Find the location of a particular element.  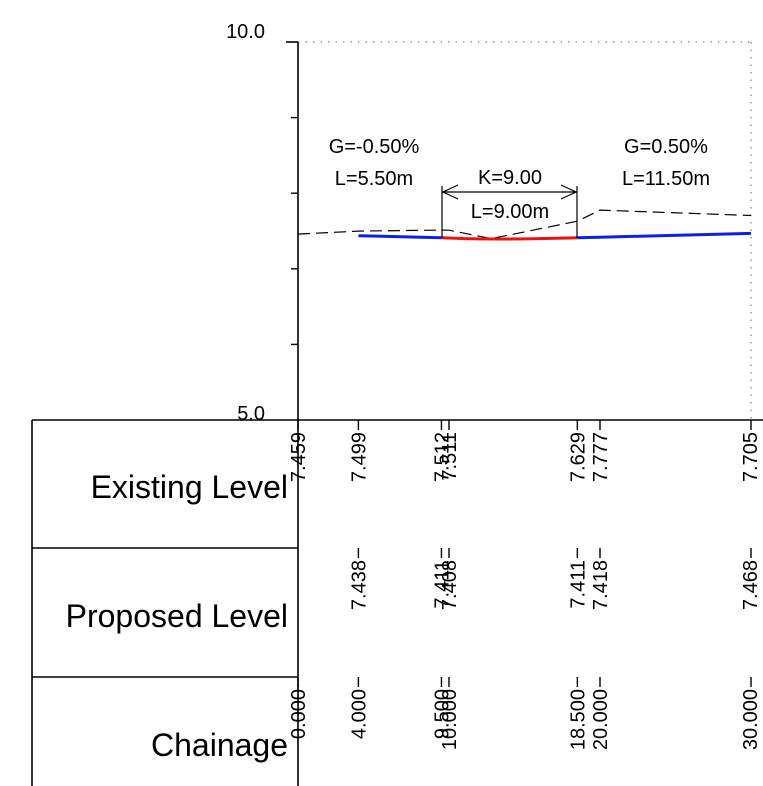

station-existing-value: 7.705 is located at coordinates (751, 457).